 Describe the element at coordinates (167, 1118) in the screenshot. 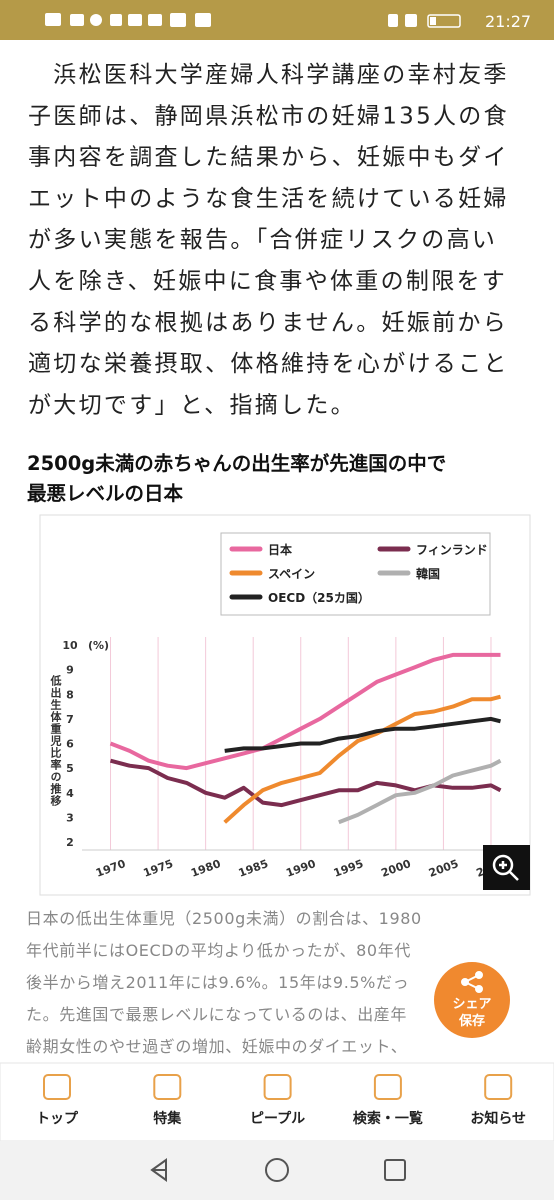

I see `nav-label: 特集` at that location.